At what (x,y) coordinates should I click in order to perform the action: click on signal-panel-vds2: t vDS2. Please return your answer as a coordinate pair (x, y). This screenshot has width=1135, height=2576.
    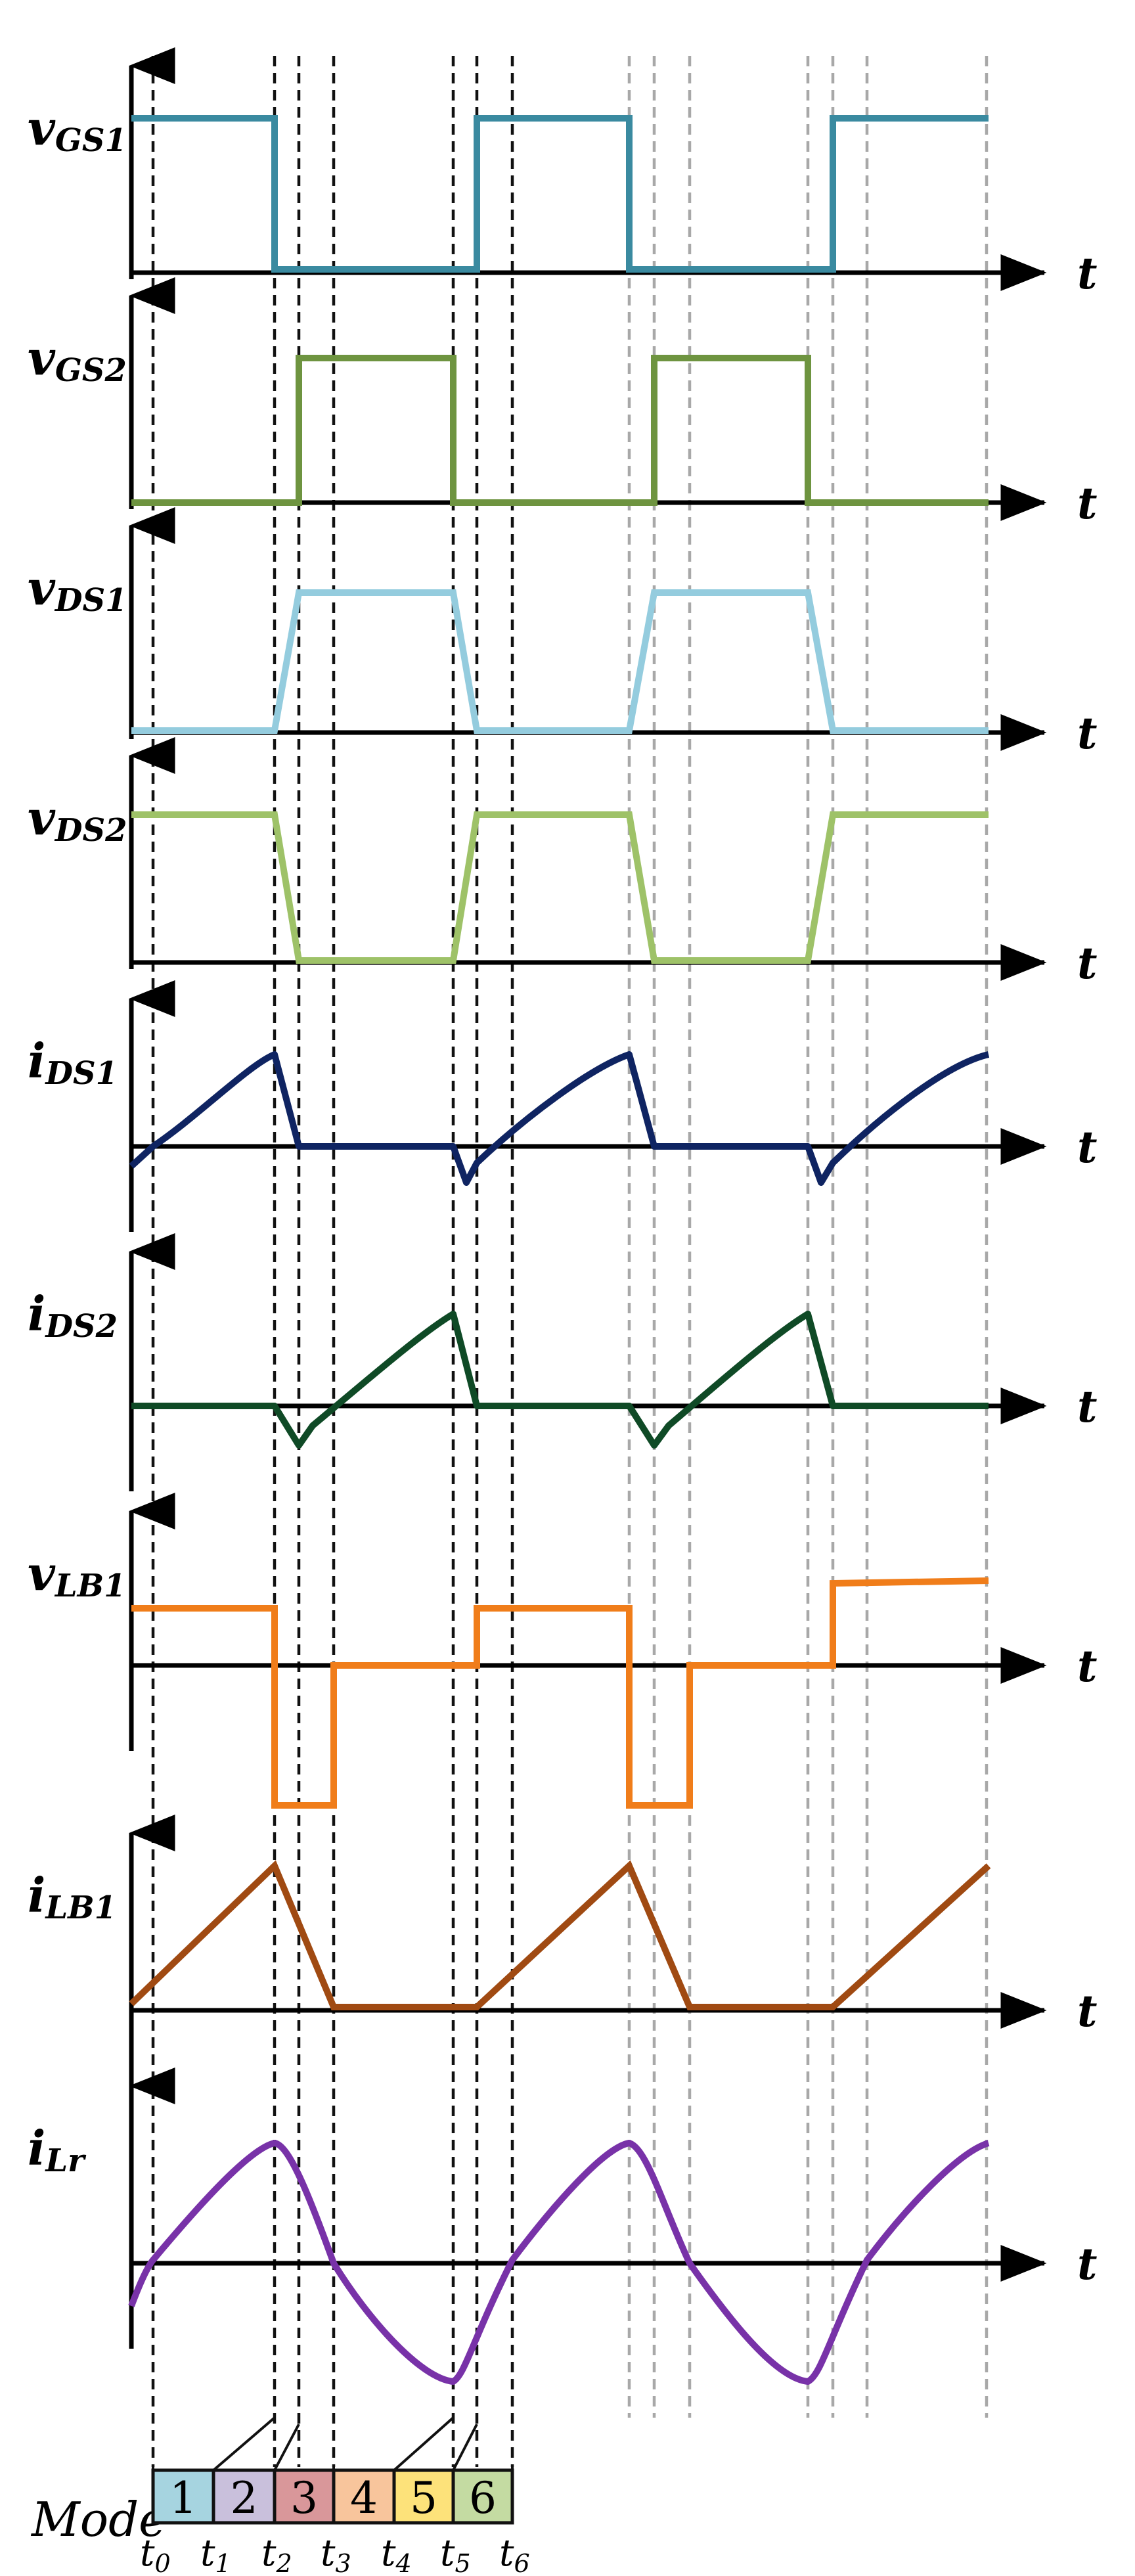
    Looking at the image, I should click on (563, 863).